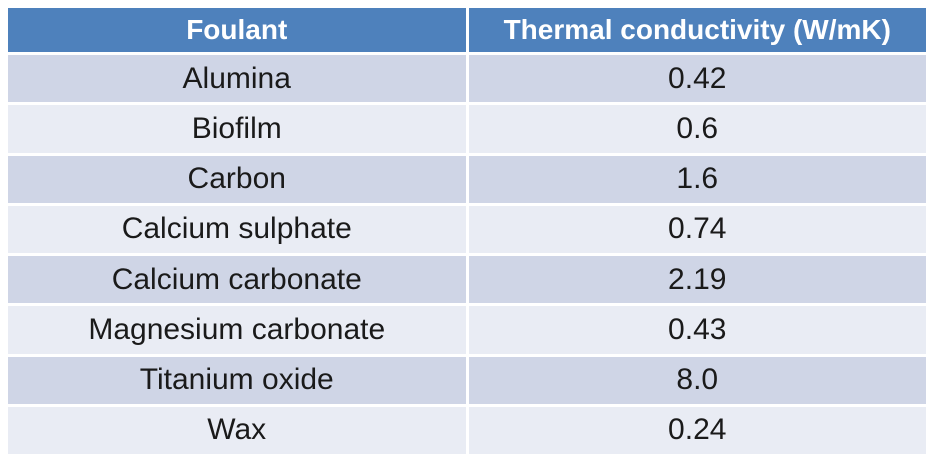 The width and height of the screenshot is (934, 462). What do you see at coordinates (697, 79) in the screenshot?
I see `value-cell: 0.42` at bounding box center [697, 79].